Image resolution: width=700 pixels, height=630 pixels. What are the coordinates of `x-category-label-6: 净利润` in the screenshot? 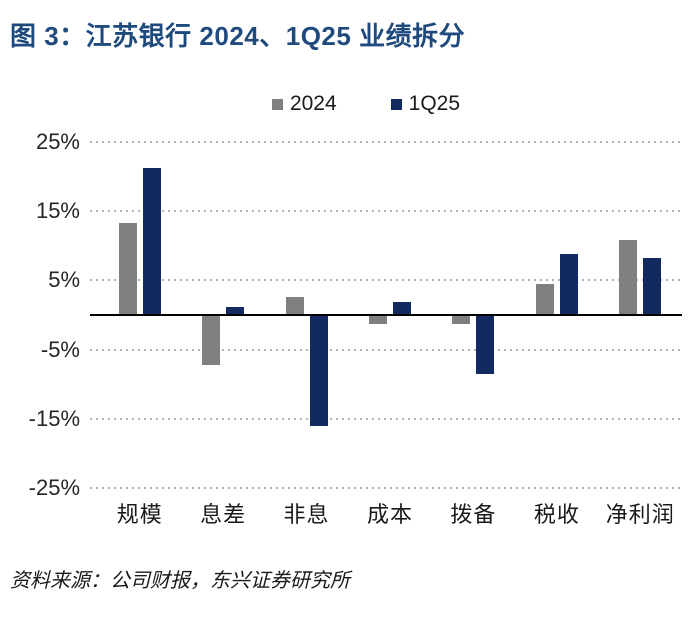 It's located at (640, 514).